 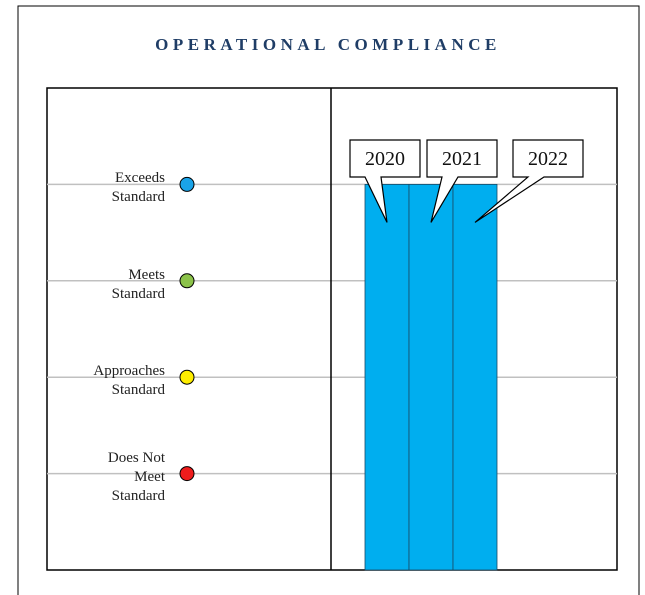 I want to click on chart-title: OPERATIONAL COMPLIANCE, so click(x=328, y=44).